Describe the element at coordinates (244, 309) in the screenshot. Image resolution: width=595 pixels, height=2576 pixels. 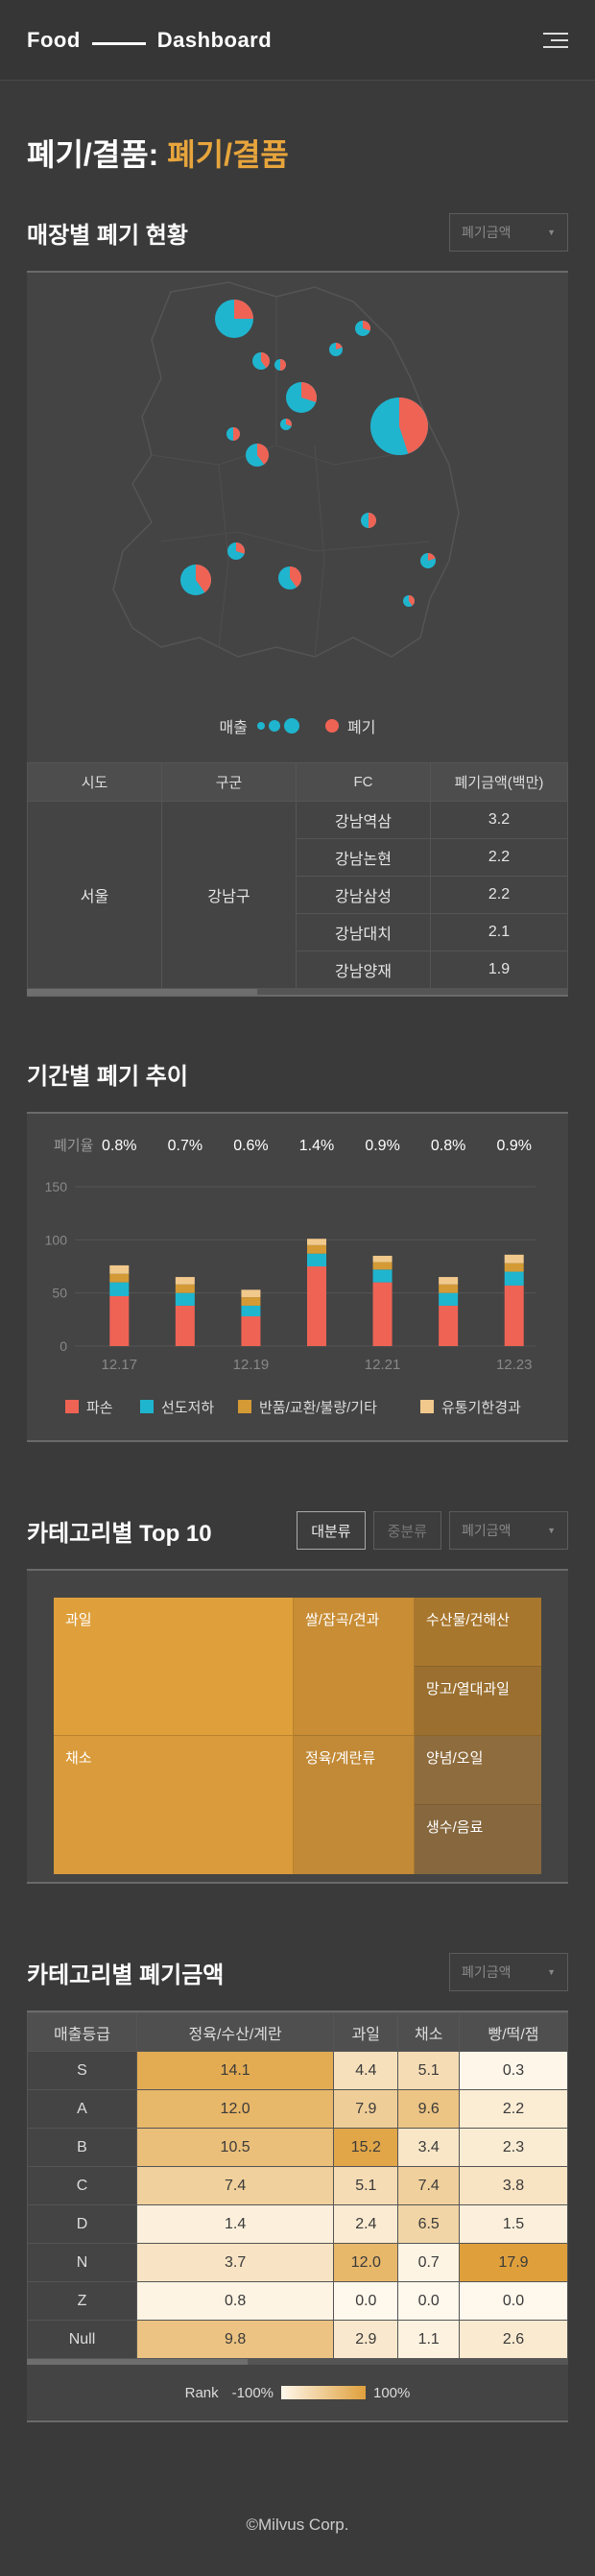
I see `store-bubble-waste` at that location.